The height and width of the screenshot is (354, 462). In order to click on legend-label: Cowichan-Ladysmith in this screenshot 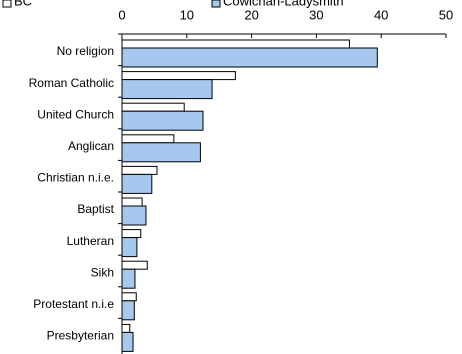, I will do `click(283, 4)`.